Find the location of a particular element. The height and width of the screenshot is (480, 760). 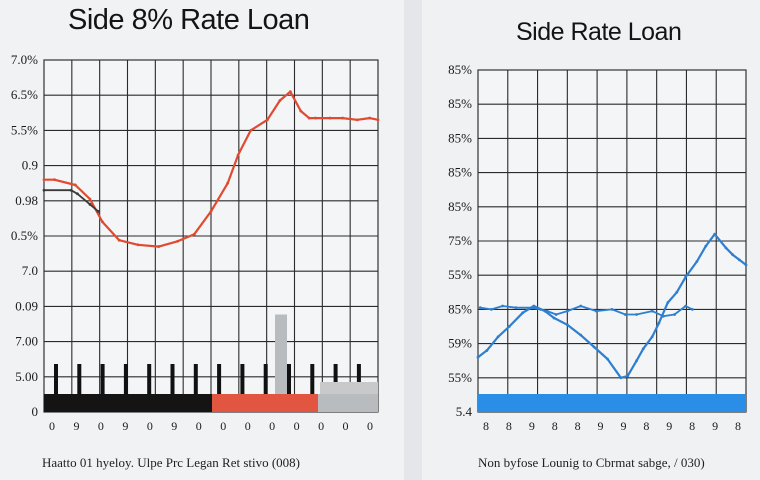

footer-band-red is located at coordinates (265, 403).